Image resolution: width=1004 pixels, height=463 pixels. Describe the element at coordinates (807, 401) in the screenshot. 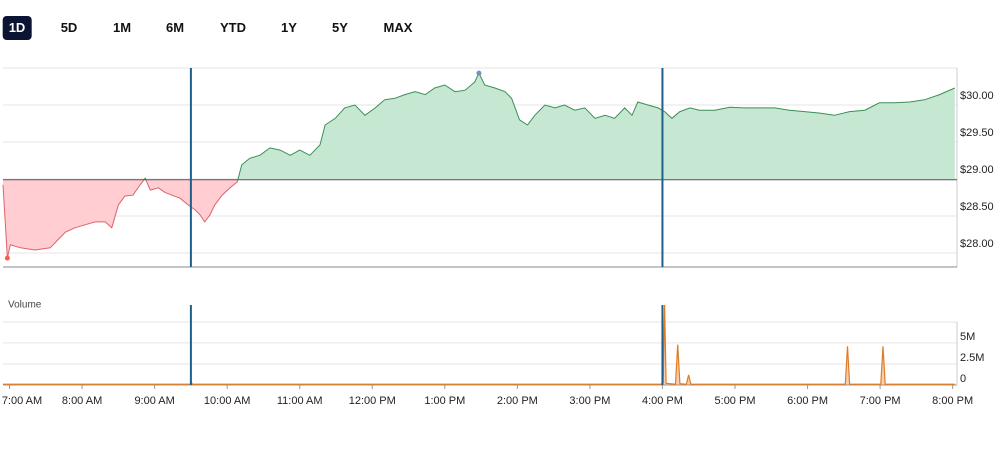

I see `x-tick-label: 6:00 PM` at that location.